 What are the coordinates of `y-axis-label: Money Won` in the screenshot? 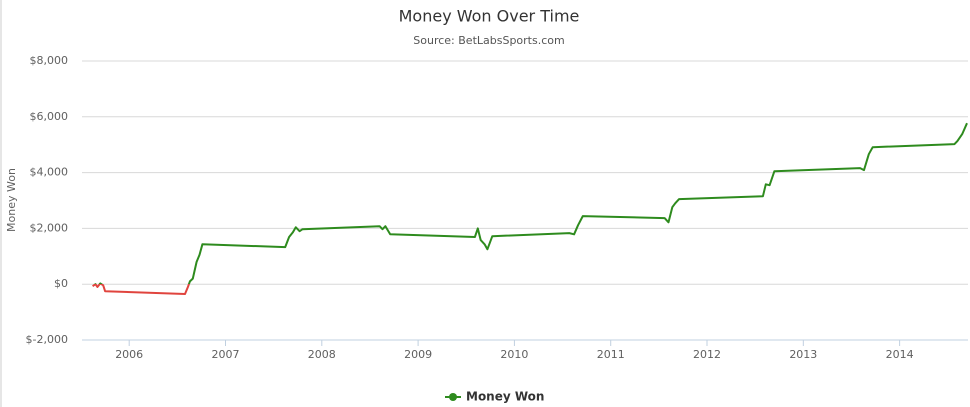 It's located at (11, 200).